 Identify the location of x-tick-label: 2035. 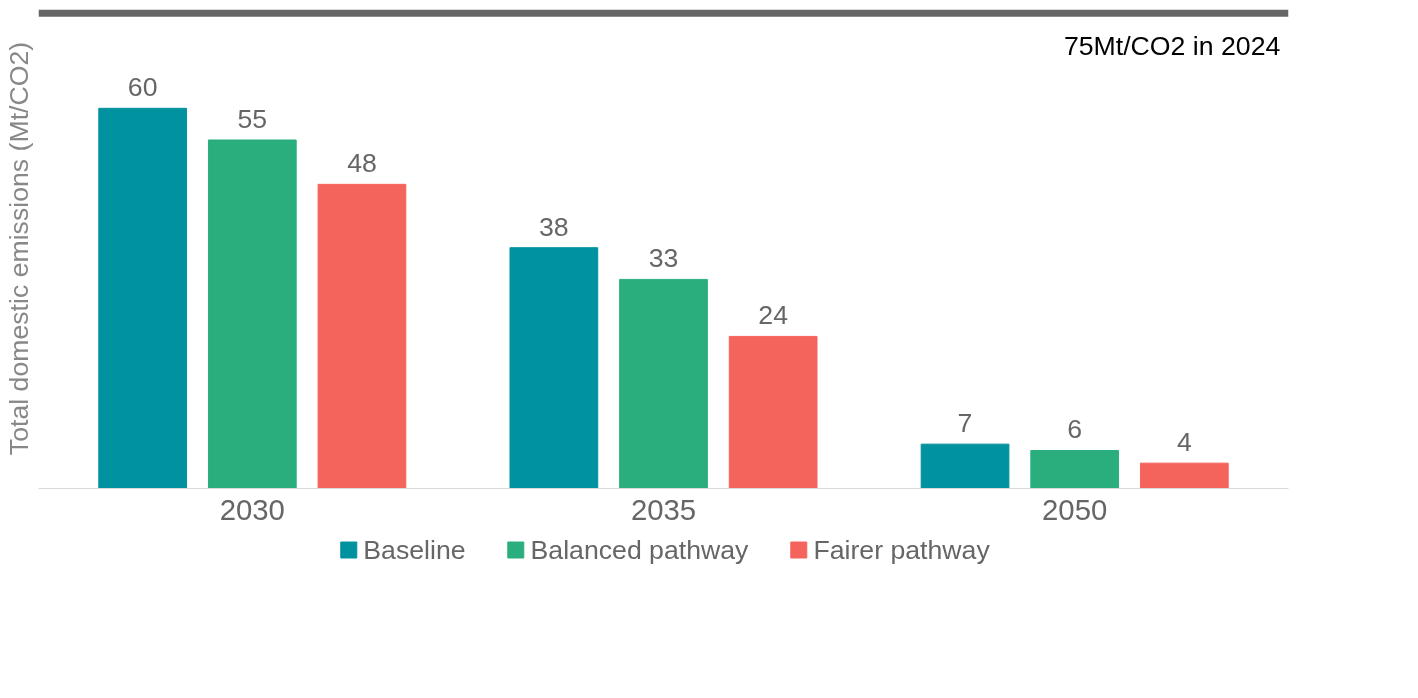
(663, 509).